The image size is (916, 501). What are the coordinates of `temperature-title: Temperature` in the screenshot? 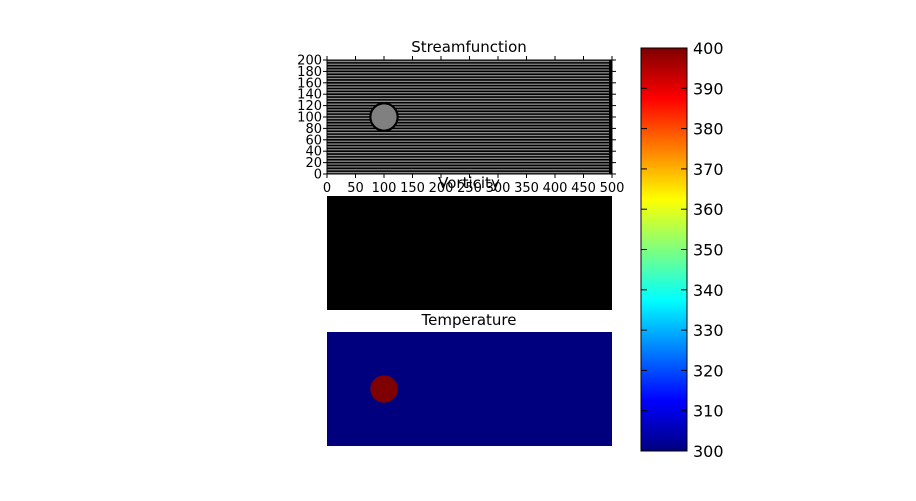 It's located at (468, 320).